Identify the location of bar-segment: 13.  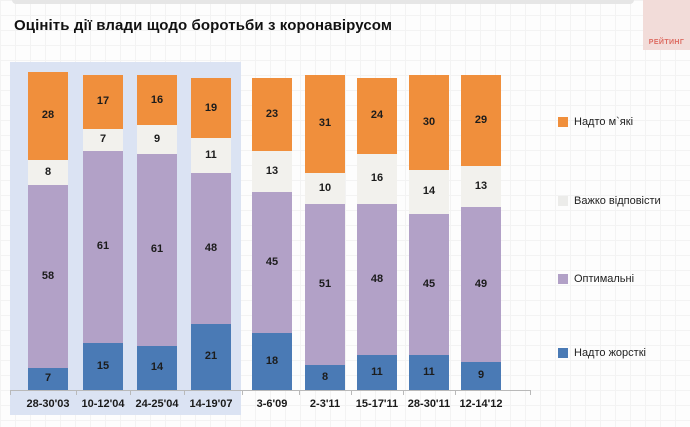
(481, 187).